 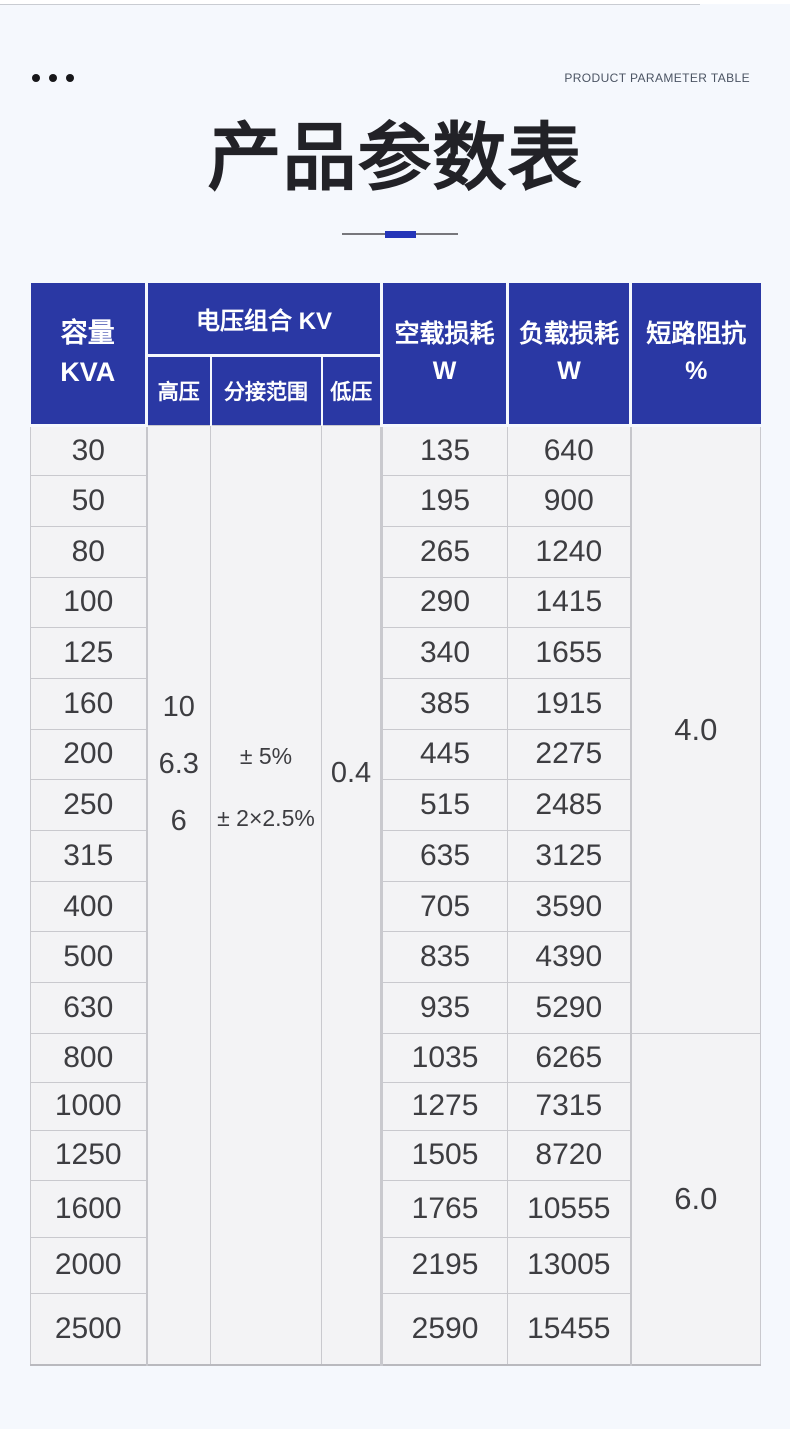 I want to click on header-tap-range: 分接范围, so click(x=266, y=389).